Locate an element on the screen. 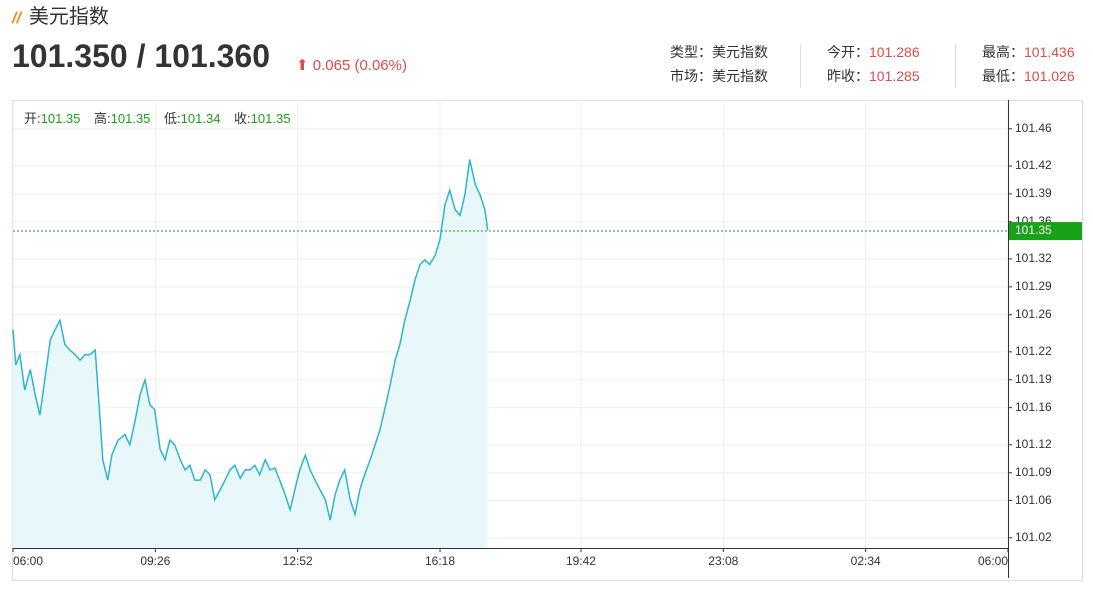 Image resolution: width=1093 pixels, height=600 pixels. x-tick-label: 16:18 is located at coordinates (440, 561).